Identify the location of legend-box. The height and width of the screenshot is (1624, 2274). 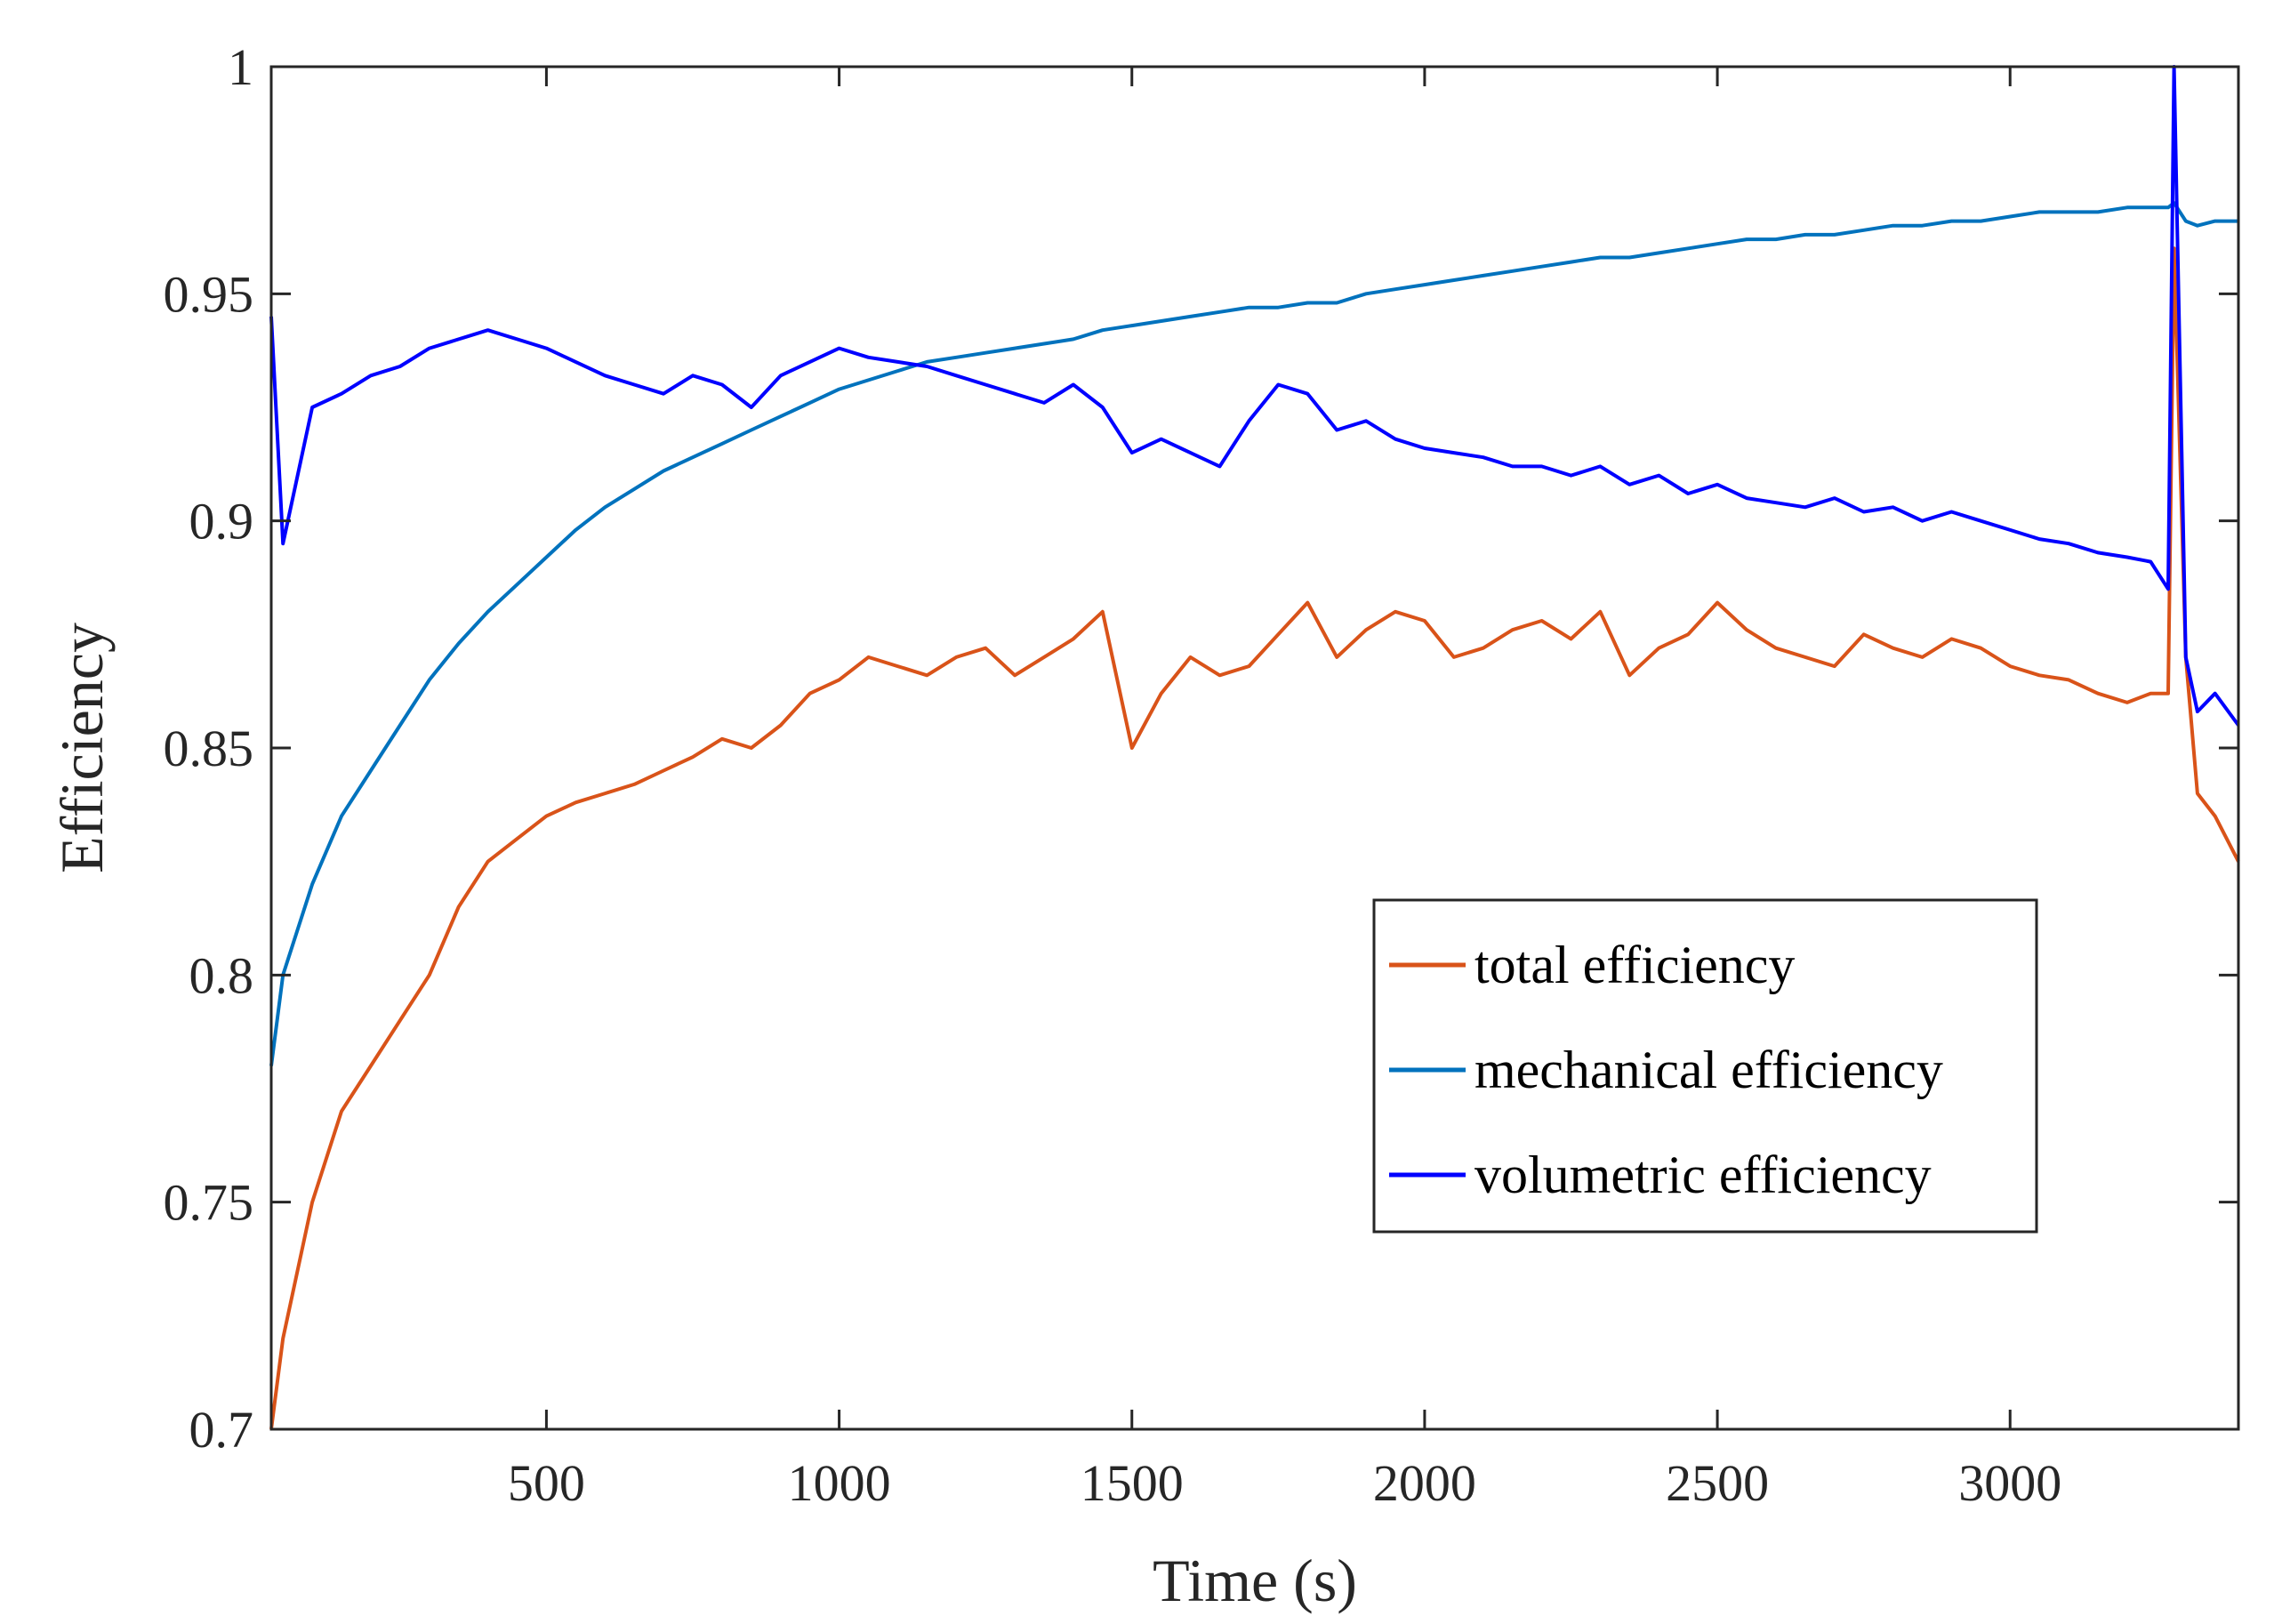
(1705, 1066).